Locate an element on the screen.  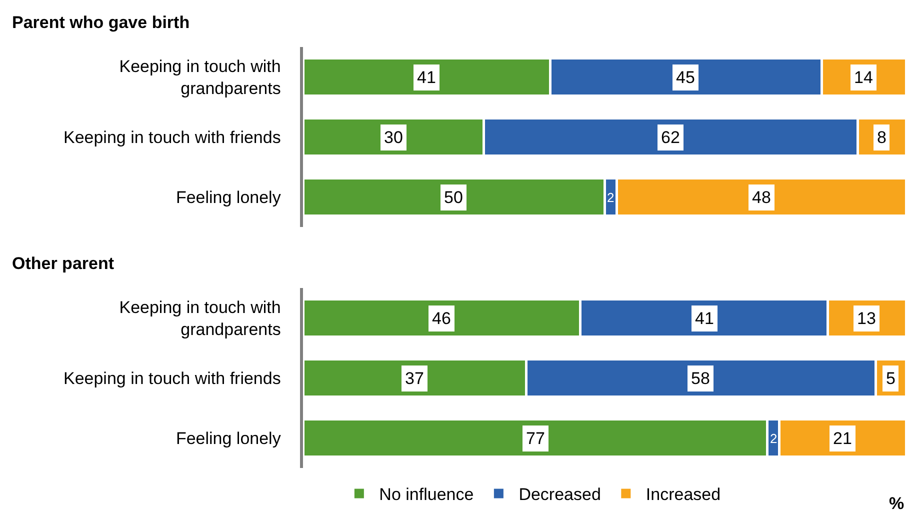
data-label: 14 is located at coordinates (863, 77).